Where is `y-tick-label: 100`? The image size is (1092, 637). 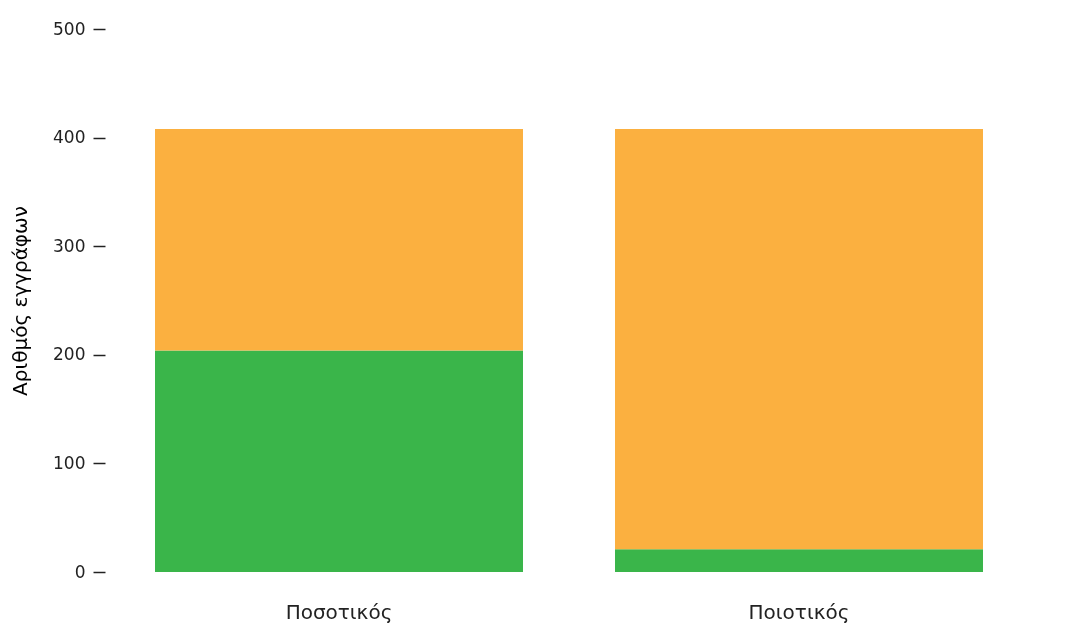 y-tick-label: 100 is located at coordinates (69, 462).